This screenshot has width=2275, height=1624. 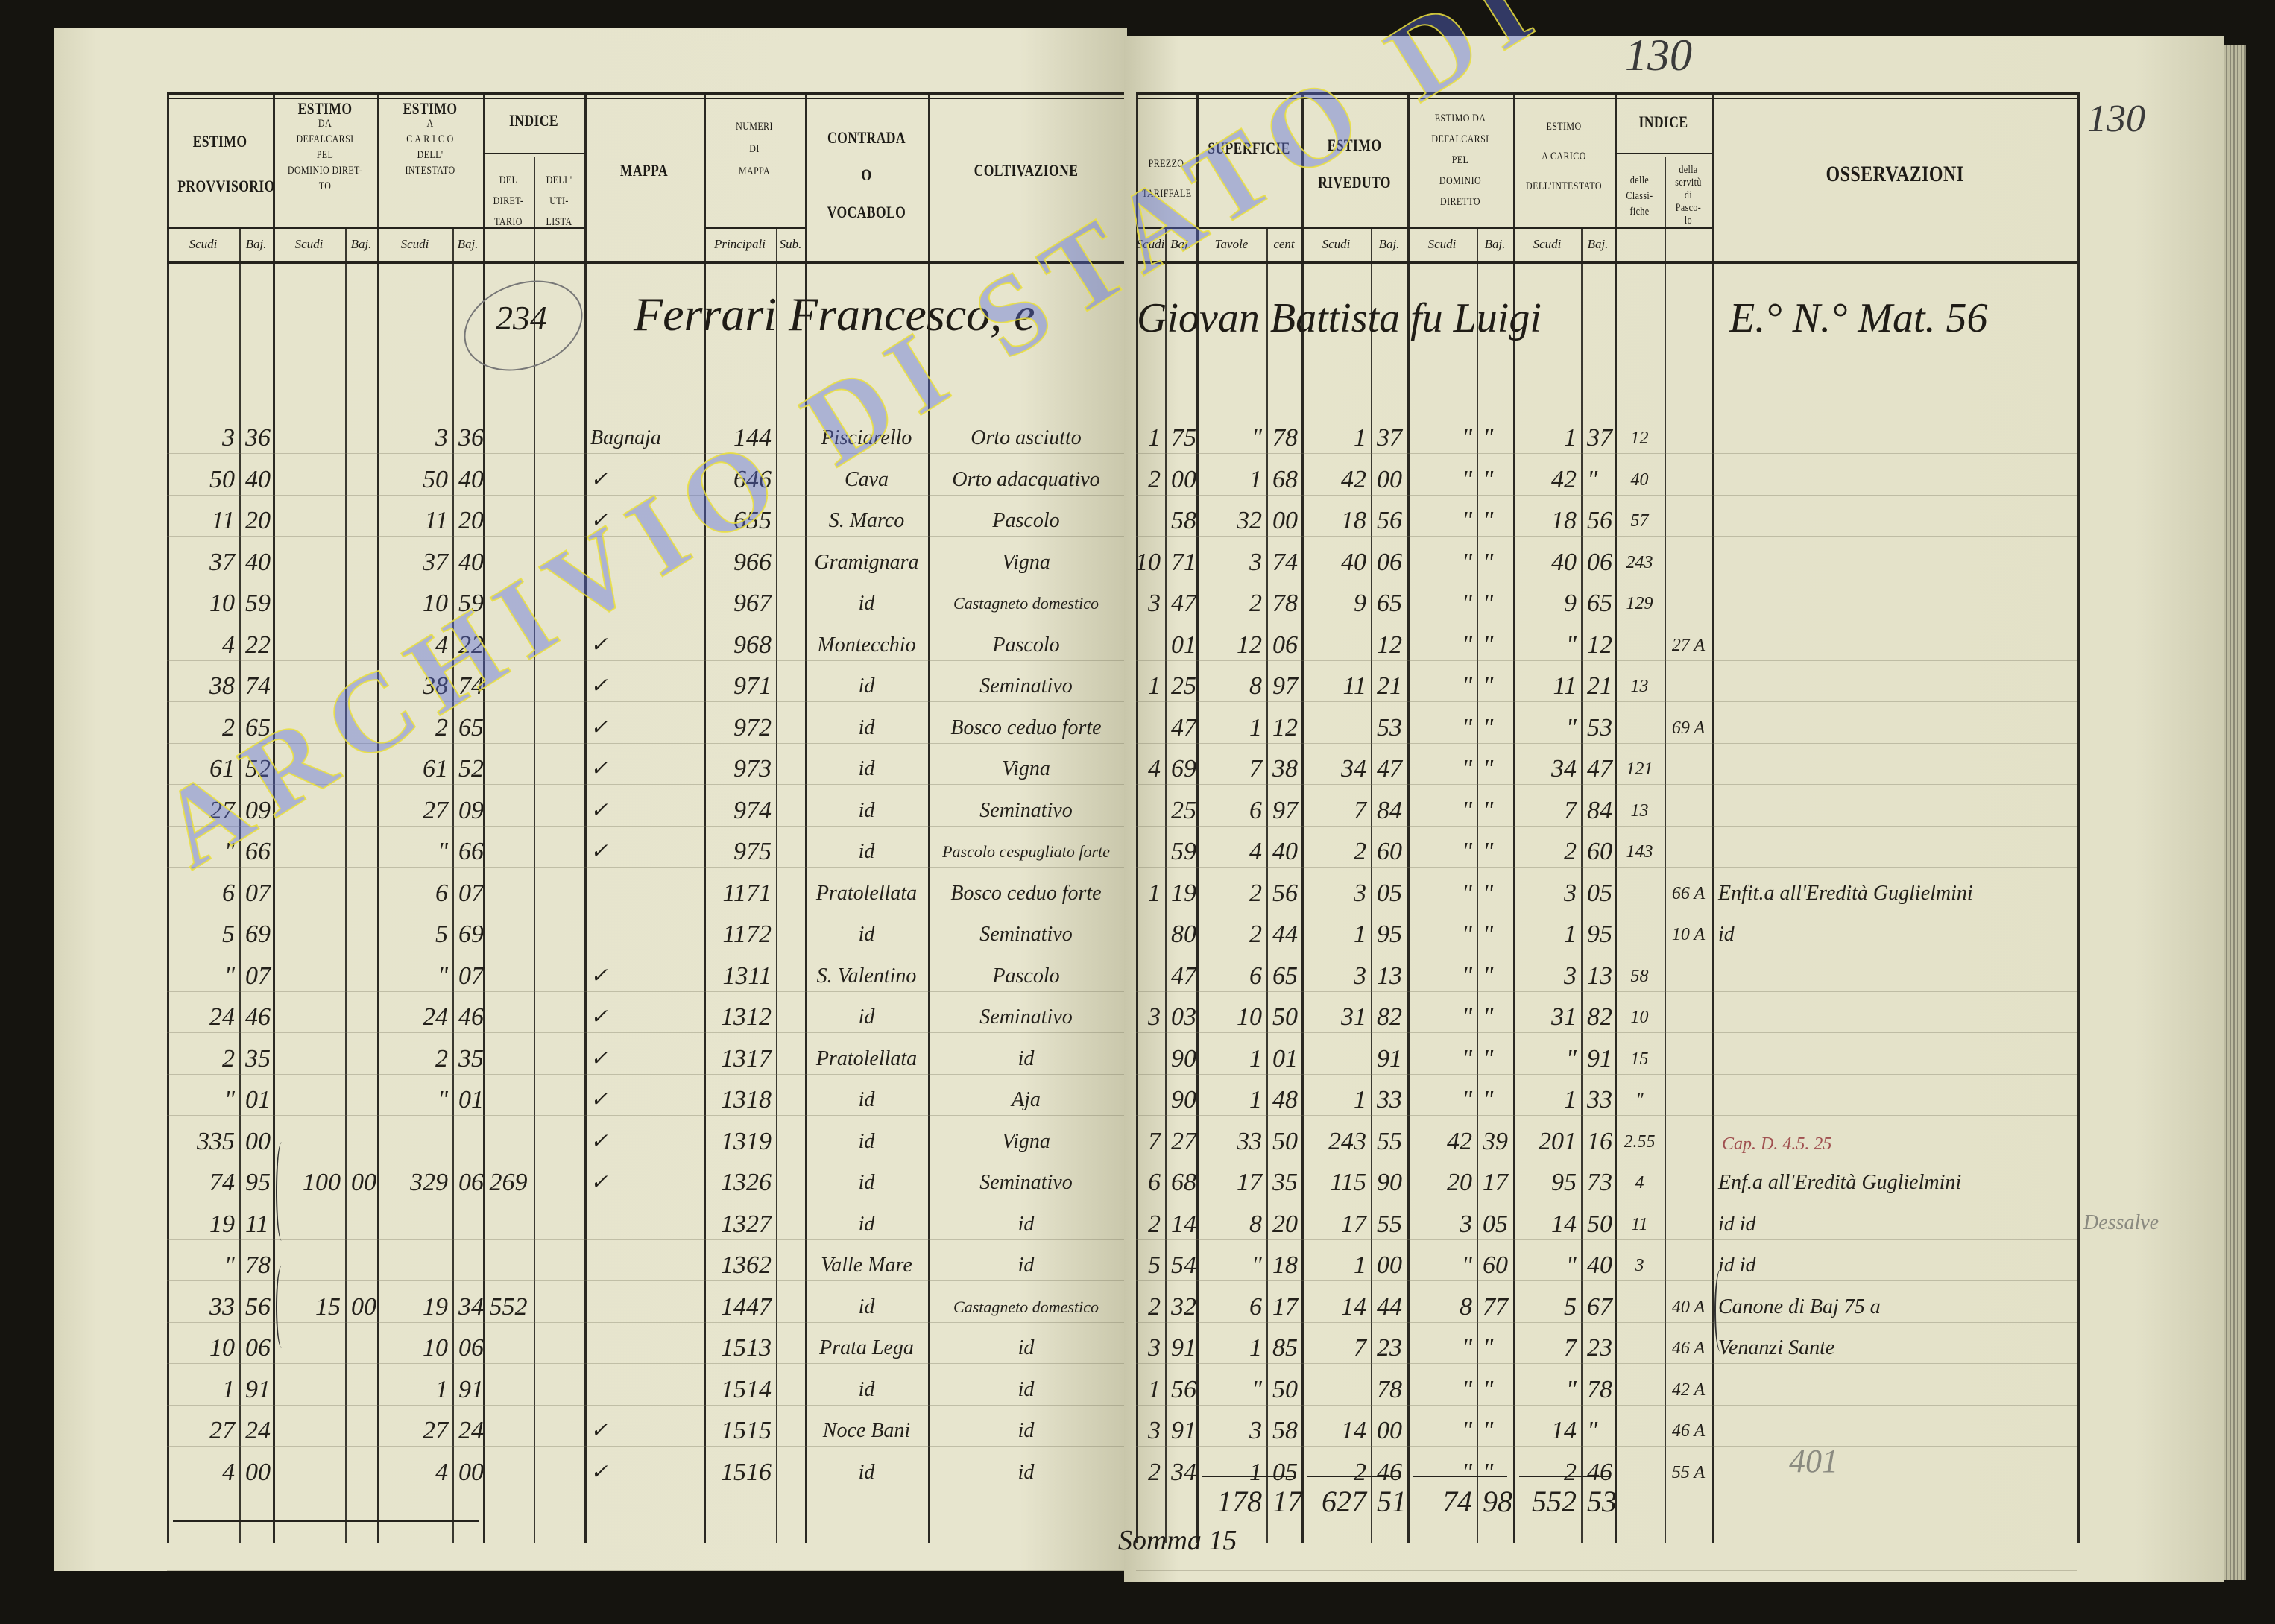 I want to click on header-top-rule, so click(x=1606, y=93).